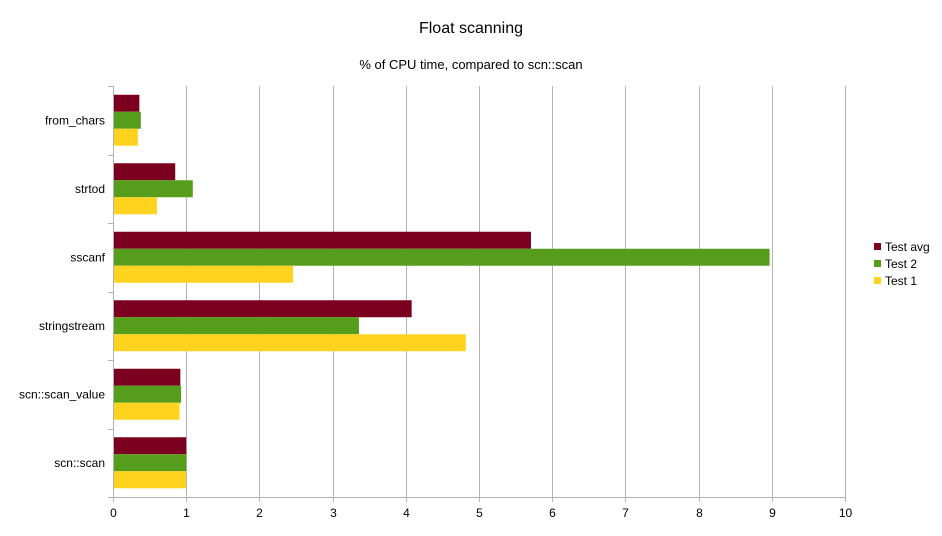 This screenshot has width=942, height=536. Describe the element at coordinates (625, 513) in the screenshot. I see `x-tick-label: 7` at that location.